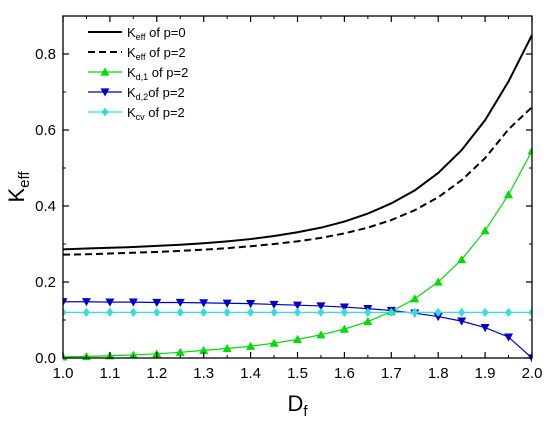 Image resolution: width=550 pixels, height=425 pixels. Describe the element at coordinates (141, 117) in the screenshot. I see `legend-label-sub: cv` at that location.